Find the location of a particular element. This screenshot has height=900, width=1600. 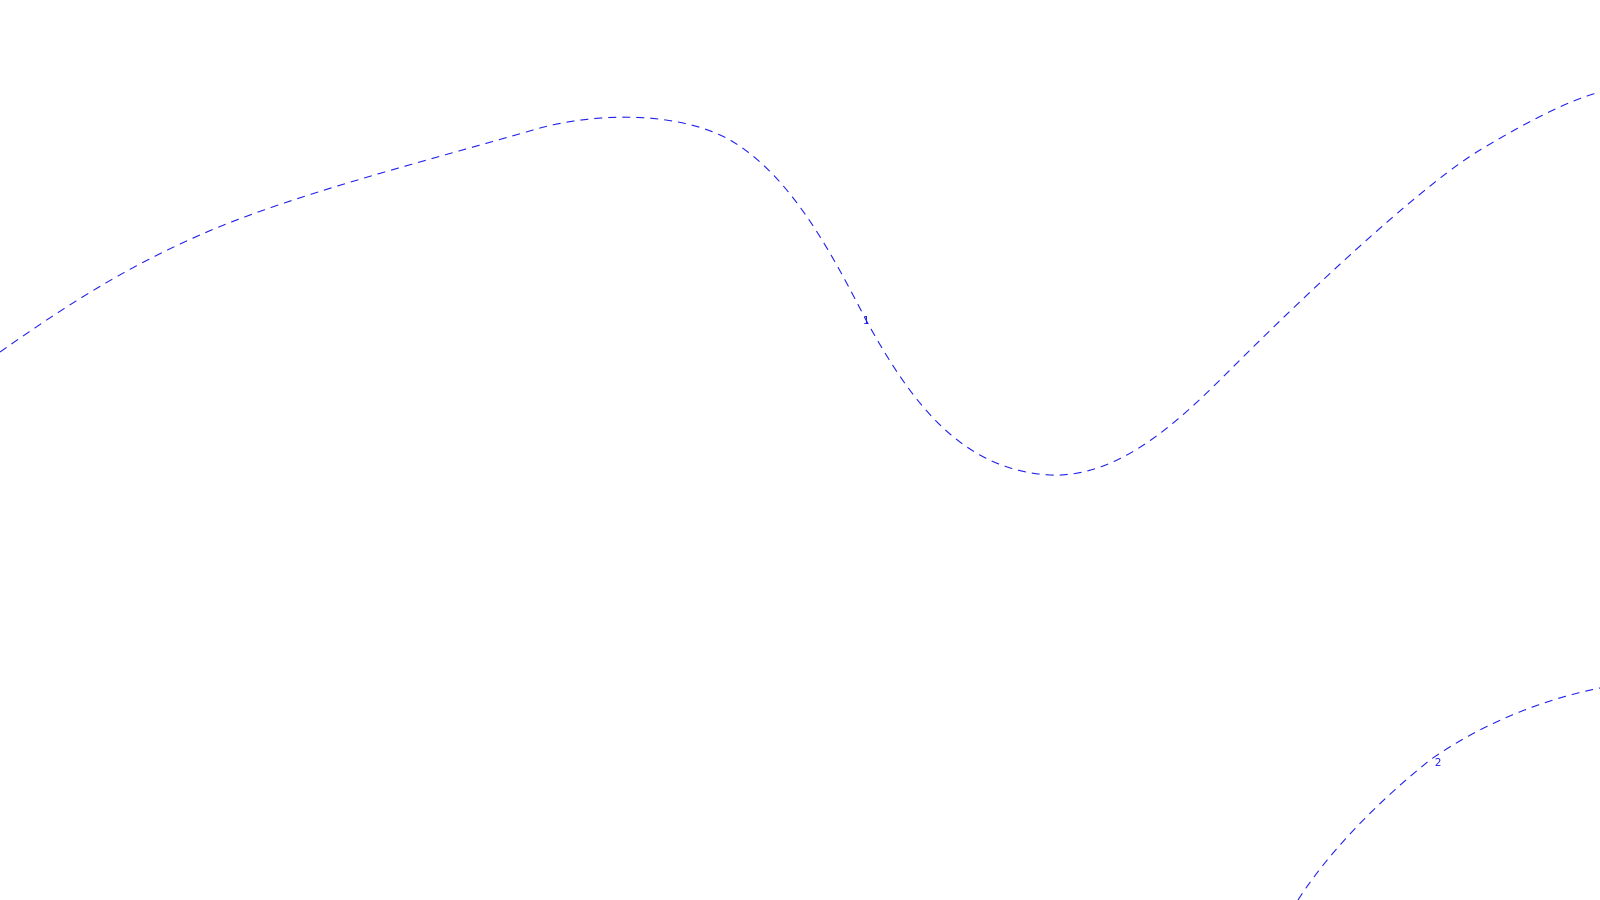

contour-label-1: 1 is located at coordinates (866, 320).